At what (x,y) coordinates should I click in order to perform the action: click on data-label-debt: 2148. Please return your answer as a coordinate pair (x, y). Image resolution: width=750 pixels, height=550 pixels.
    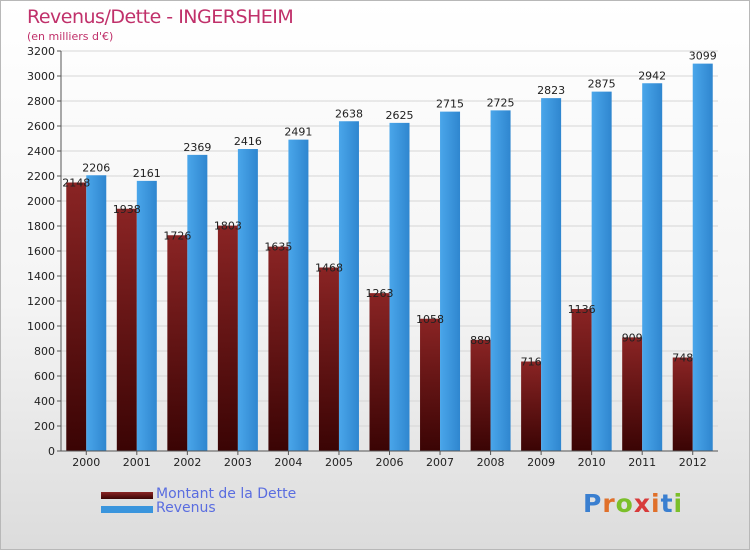
    Looking at the image, I should click on (76, 183).